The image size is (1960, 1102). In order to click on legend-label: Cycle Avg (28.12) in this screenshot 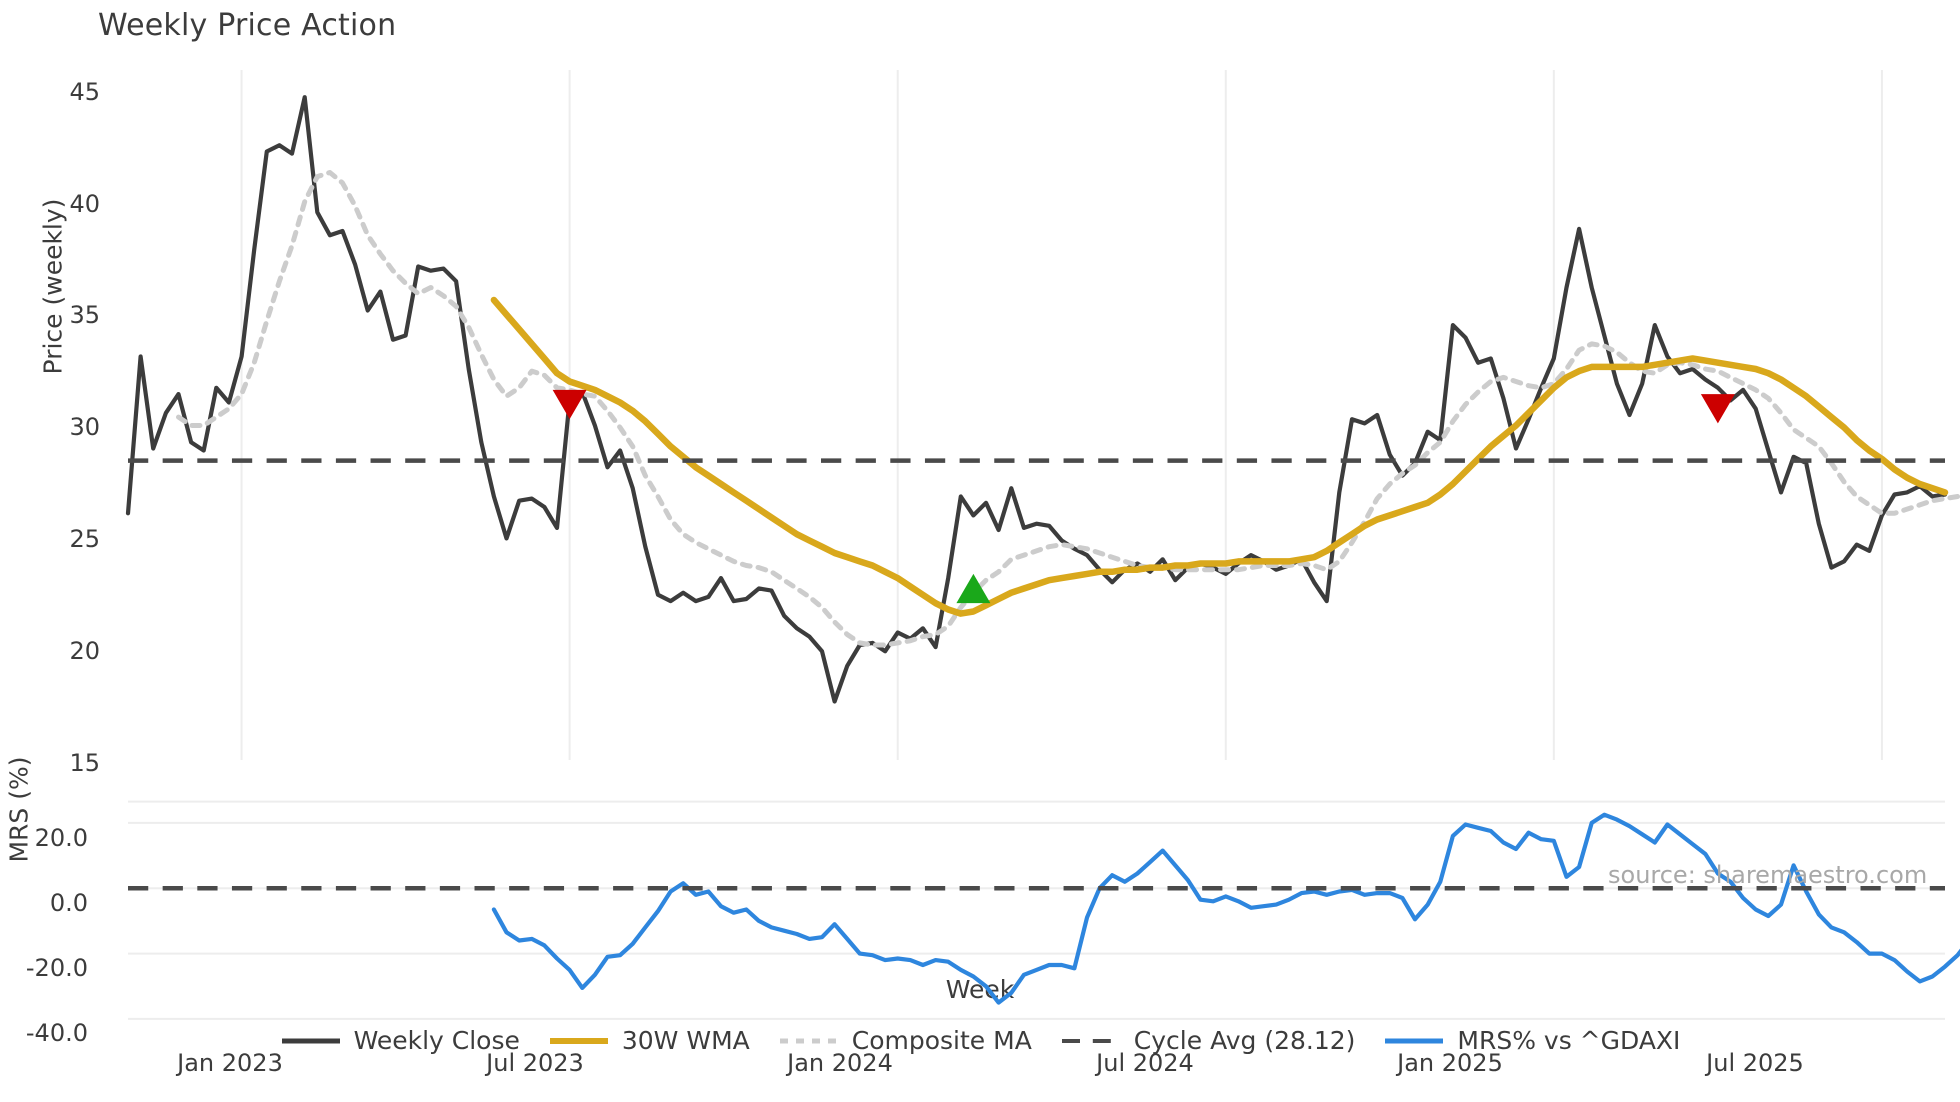, I will do `click(1244, 1040)`.